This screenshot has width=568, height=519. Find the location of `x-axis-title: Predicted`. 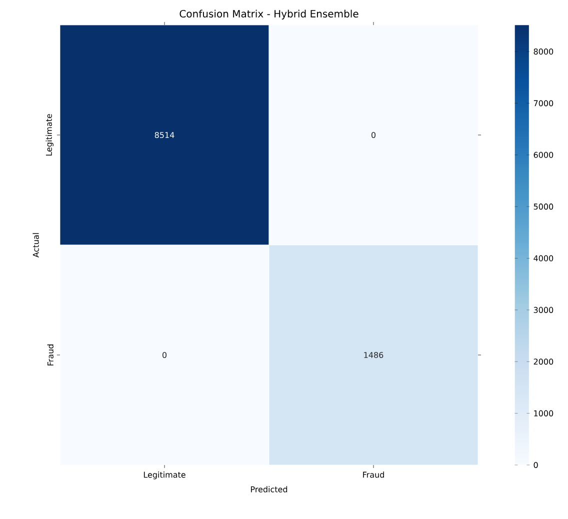

x-axis-title: Predicted is located at coordinates (269, 489).